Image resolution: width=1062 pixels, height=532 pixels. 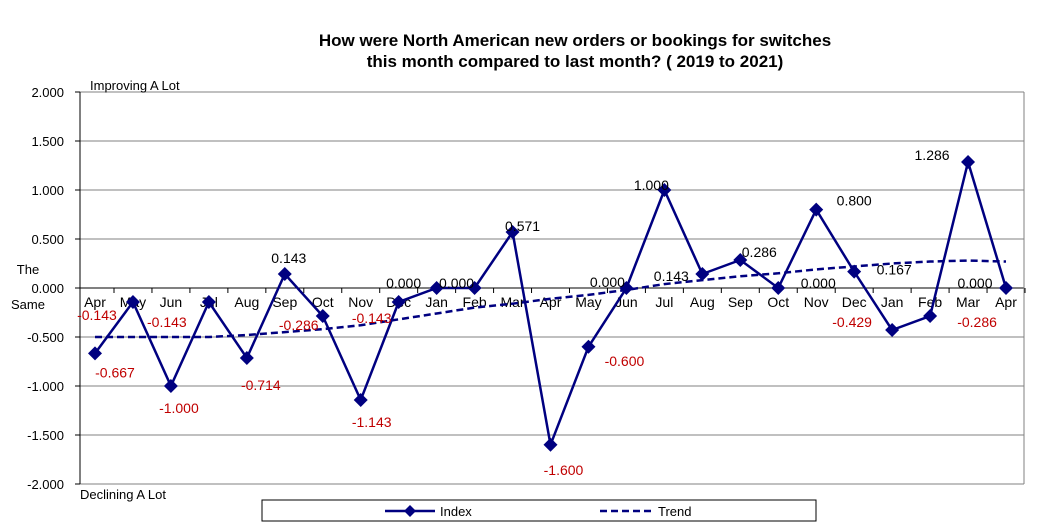 What do you see at coordinates (28, 304) in the screenshot?
I see `annotation-same: Same` at bounding box center [28, 304].